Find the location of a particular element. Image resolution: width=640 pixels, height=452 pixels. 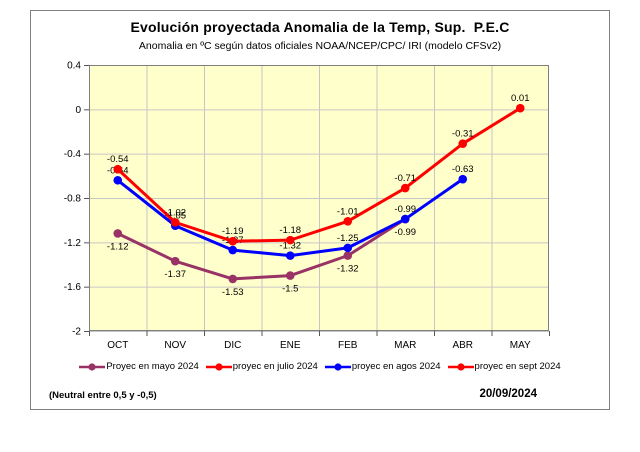

data-label: -1.5 is located at coordinates (290, 289).